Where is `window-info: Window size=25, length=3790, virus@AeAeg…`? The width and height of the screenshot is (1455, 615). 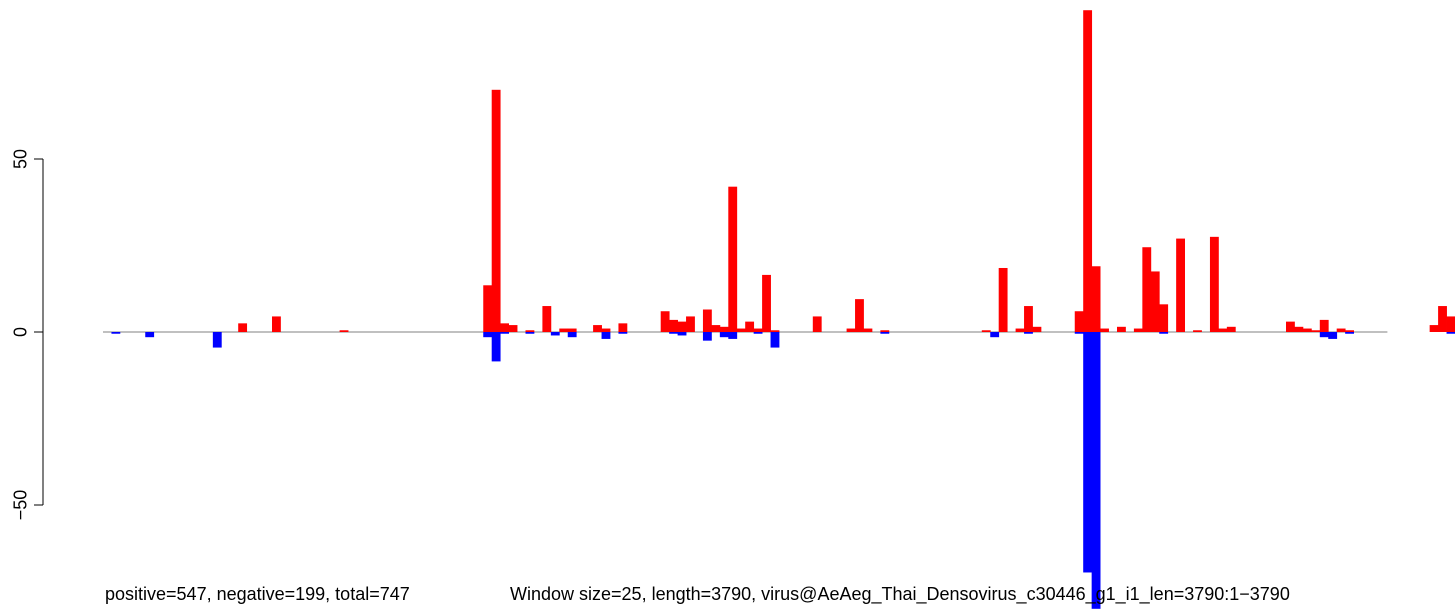
window-info: Window size=25, length=3790, virus@AeAeg… is located at coordinates (900, 594).